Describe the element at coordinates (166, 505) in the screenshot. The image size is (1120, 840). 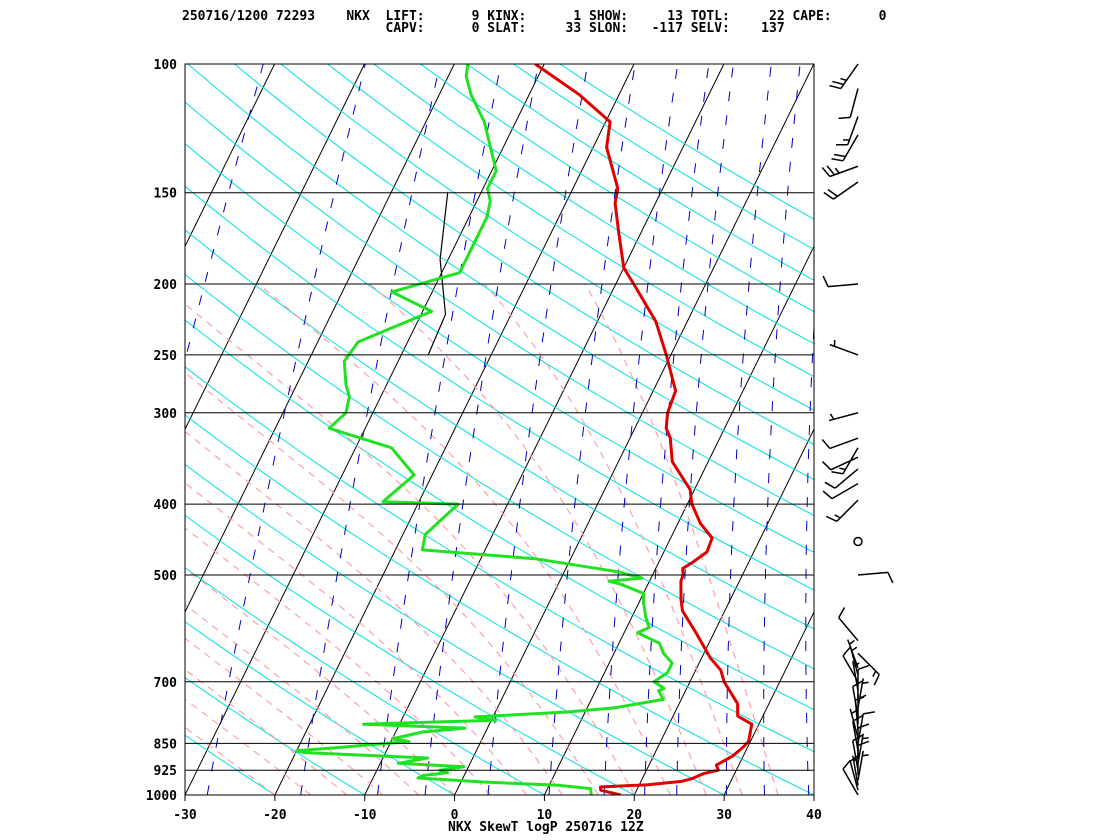
I see `pressure-tick-label: 400` at that location.